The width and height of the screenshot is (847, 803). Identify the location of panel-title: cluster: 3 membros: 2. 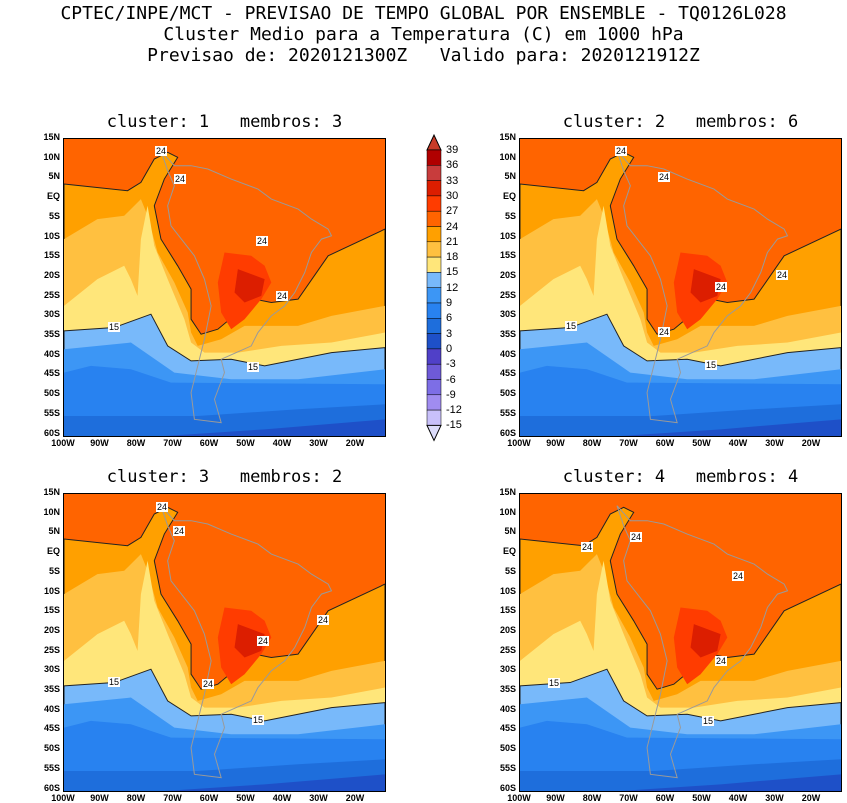
(224, 477).